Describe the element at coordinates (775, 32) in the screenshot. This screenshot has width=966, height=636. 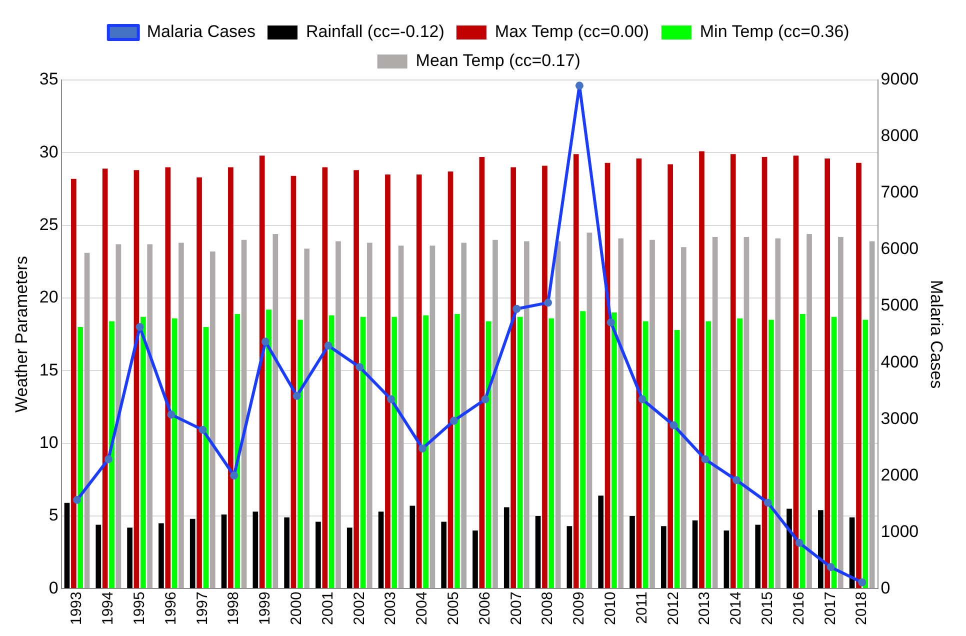
I see `legend-label: Min Temp (cc=0.36)` at that location.